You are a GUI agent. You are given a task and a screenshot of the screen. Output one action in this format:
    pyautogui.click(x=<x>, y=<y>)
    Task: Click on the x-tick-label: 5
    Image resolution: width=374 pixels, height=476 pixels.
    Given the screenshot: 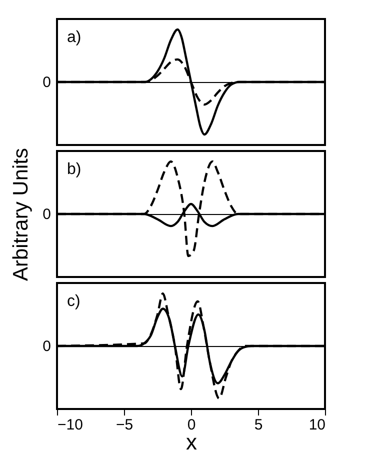 What is the action you would take?
    pyautogui.click(x=258, y=425)
    